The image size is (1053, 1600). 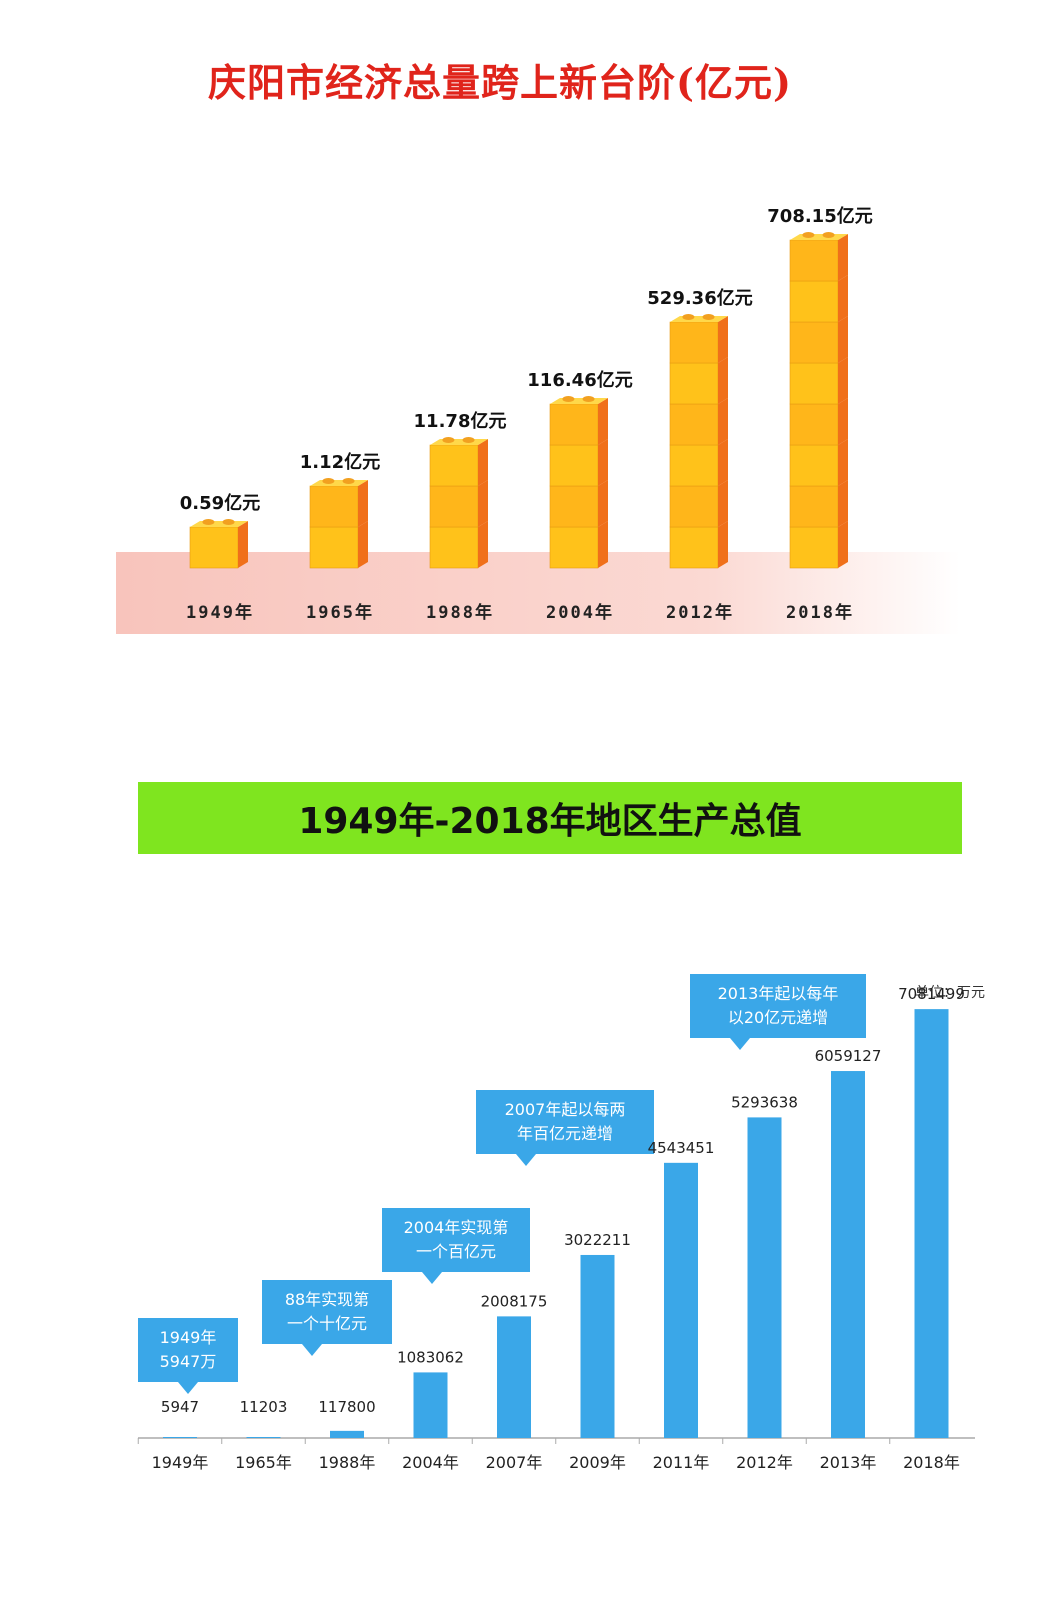 What do you see at coordinates (188, 1361) in the screenshot?
I see `callout-line: 5947万` at bounding box center [188, 1361].